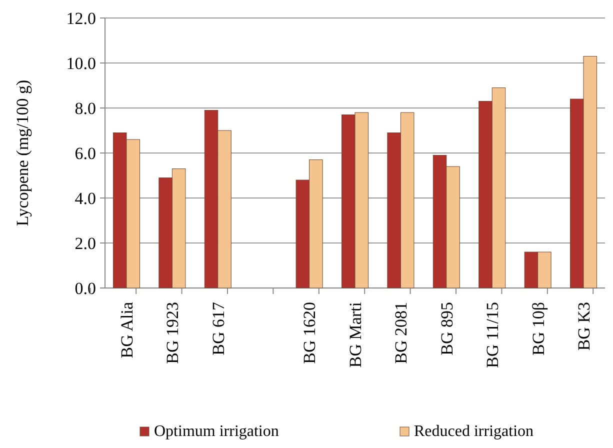  What do you see at coordinates (172, 333) in the screenshot?
I see `x-tick-label: BG 1923` at bounding box center [172, 333].